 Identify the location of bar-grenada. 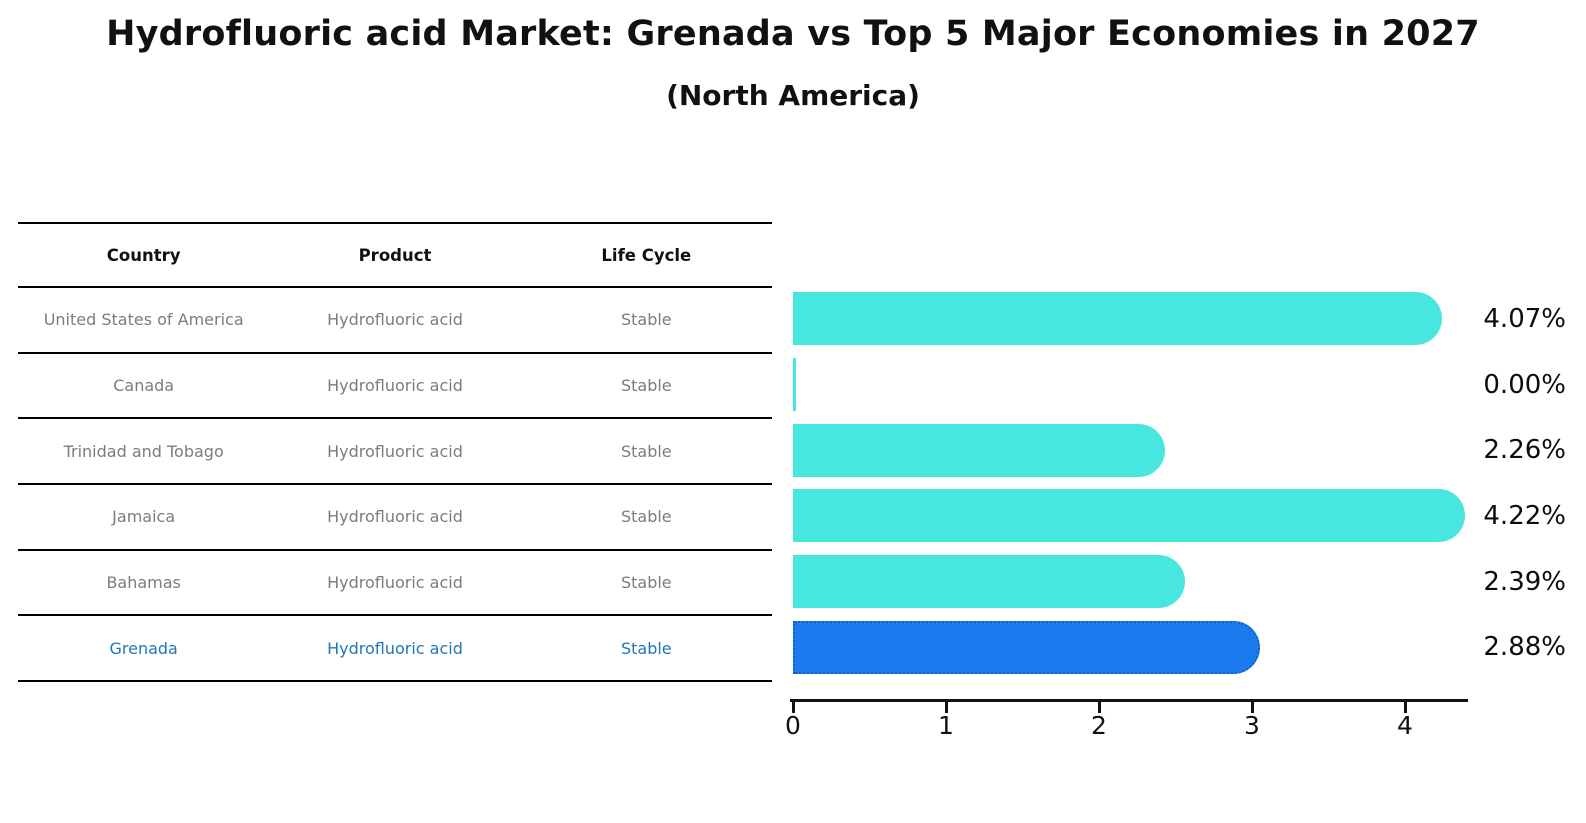
(1026, 647).